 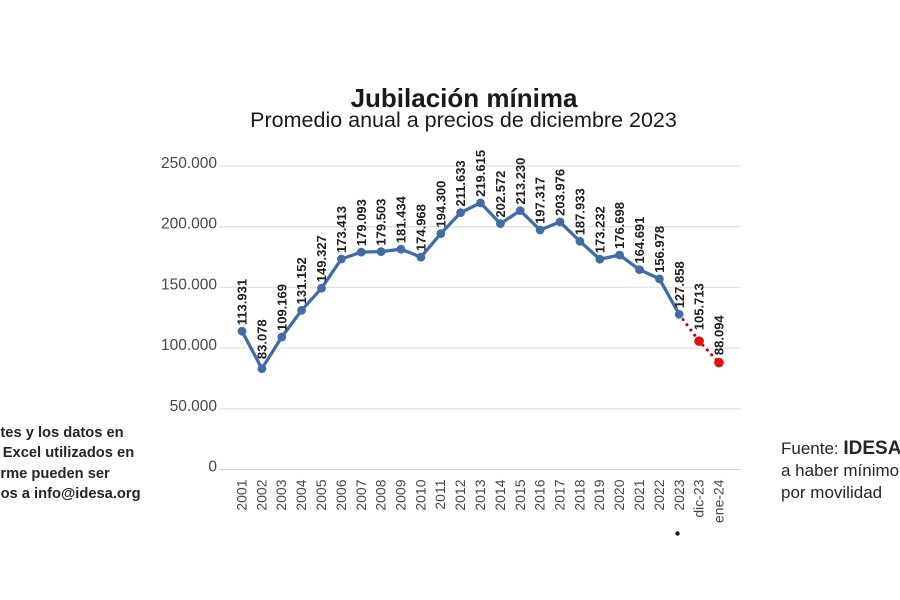 I want to click on svg-text: 2015, so click(x=520, y=494).